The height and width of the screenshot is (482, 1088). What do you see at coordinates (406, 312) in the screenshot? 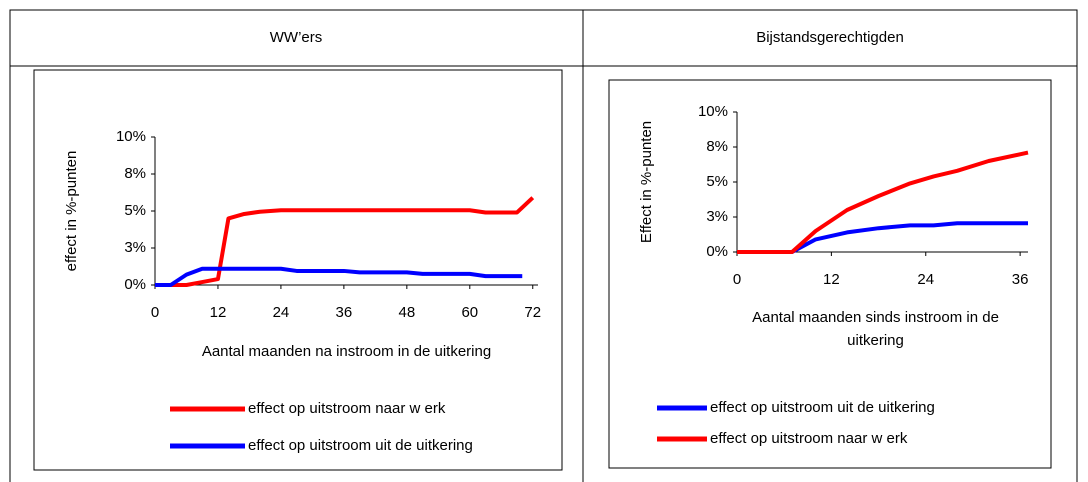
I see `x-tick-label: 48` at bounding box center [406, 312].